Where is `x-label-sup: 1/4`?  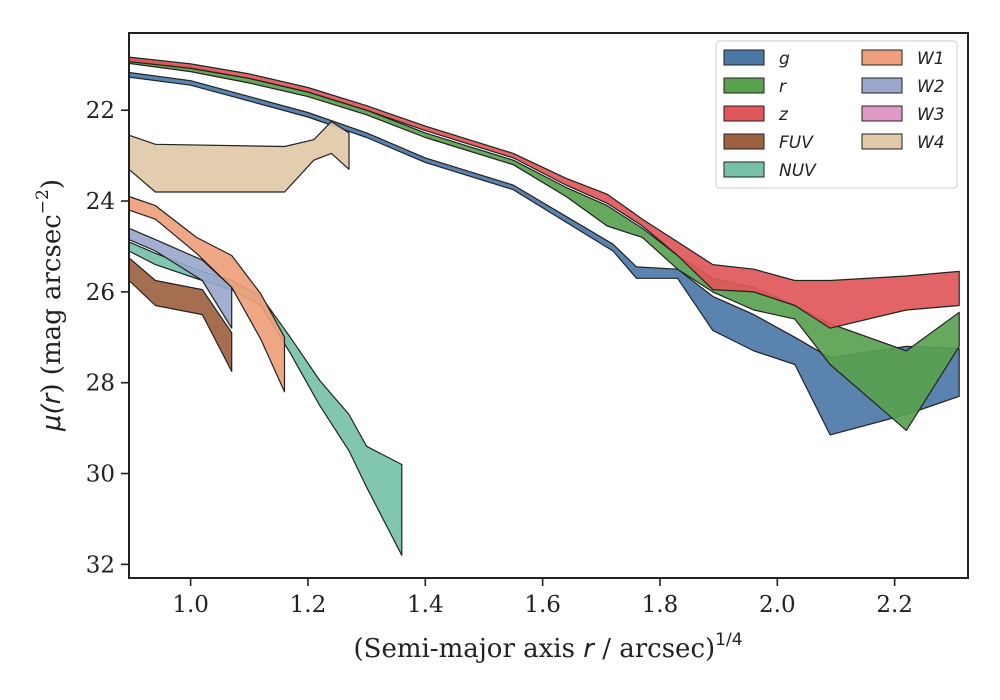 x-label-sup: 1/4 is located at coordinates (728, 640).